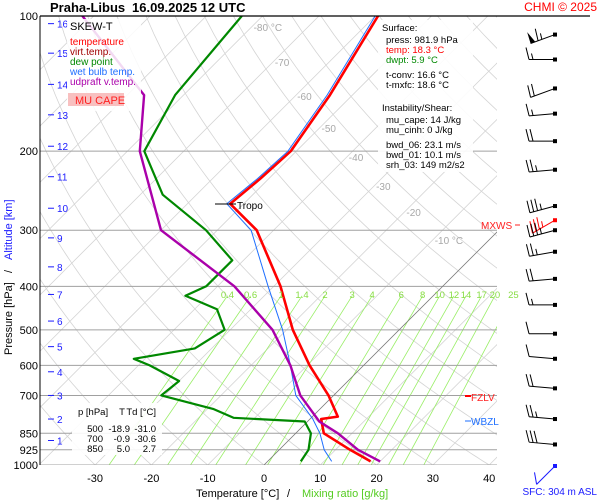 This screenshot has height=500, width=600. Describe the element at coordinates (268, 28) in the screenshot. I see `isotherm-label: -80 °C` at that location.